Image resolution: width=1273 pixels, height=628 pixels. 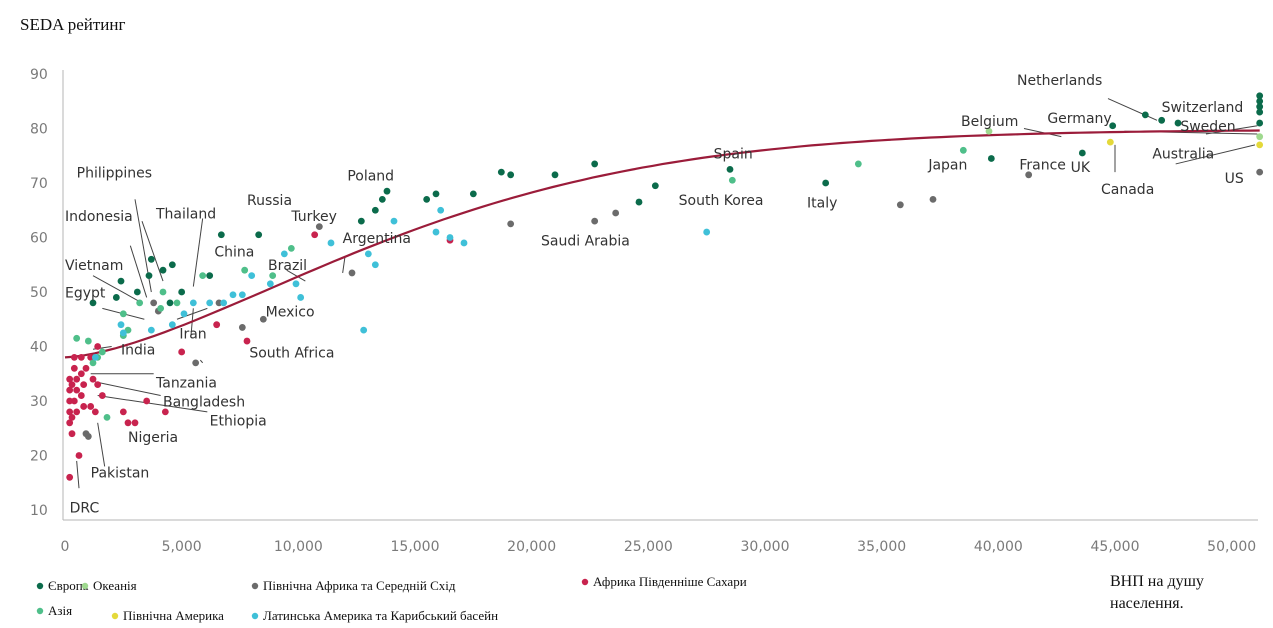 I want to click on annotation-label: Pakistan, so click(x=120, y=473).